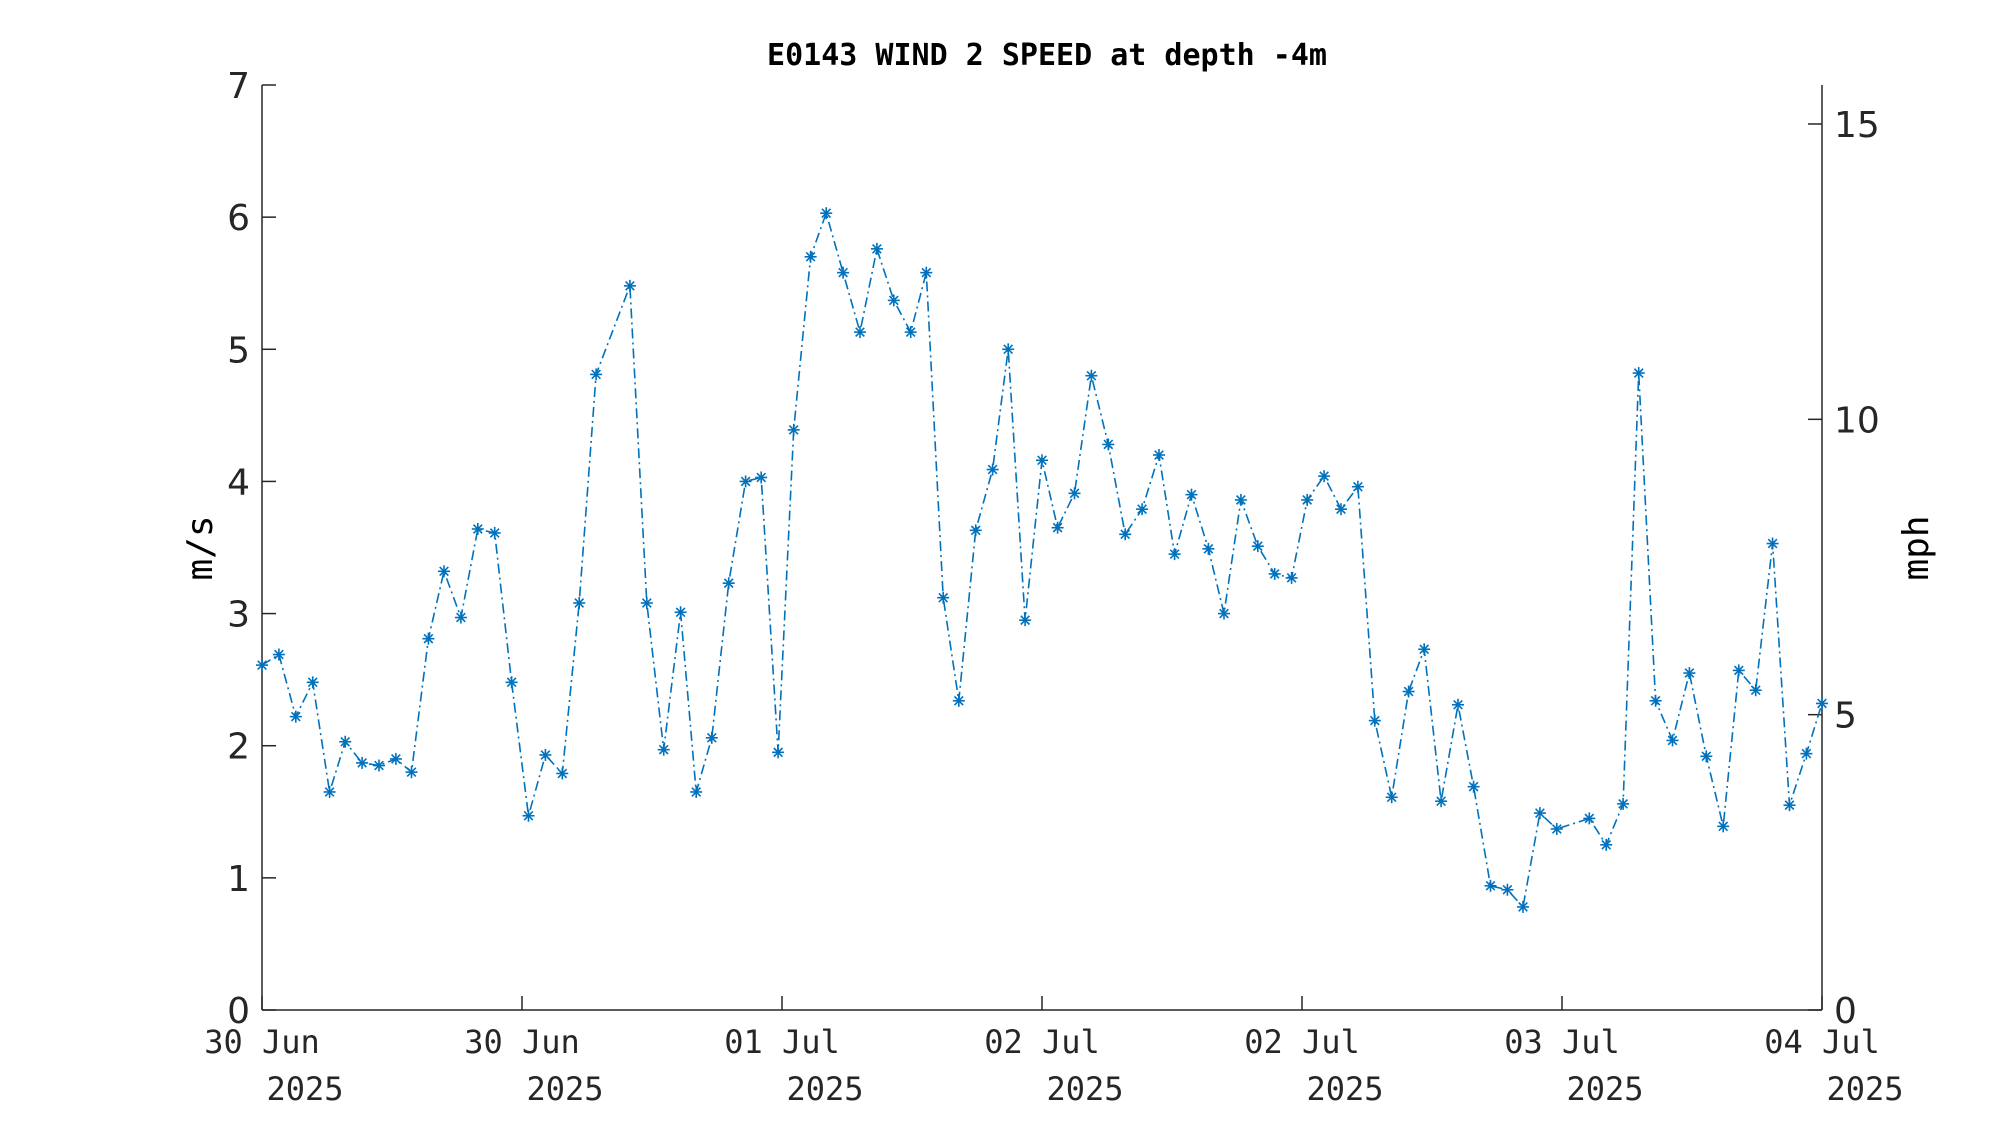 The height and width of the screenshot is (1125, 2000). I want to click on chart-title: E0143 WIND 2 SPEED at depth -4m, so click(1047, 55).